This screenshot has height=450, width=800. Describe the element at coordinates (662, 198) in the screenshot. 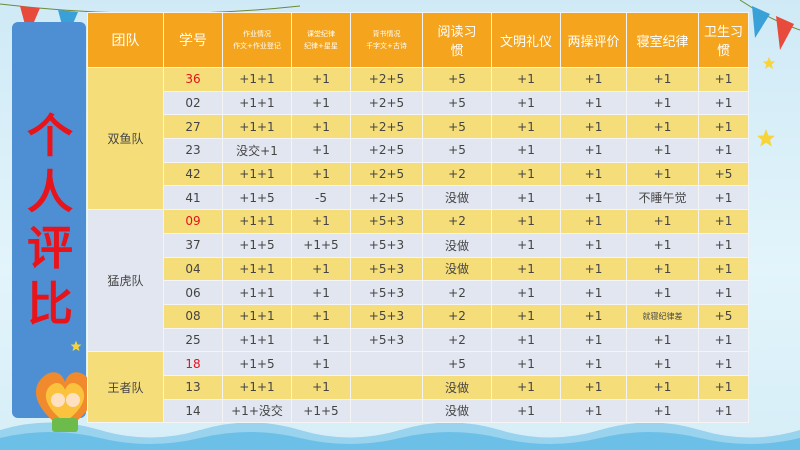

I see `dorm-score: 不睡午觉` at that location.